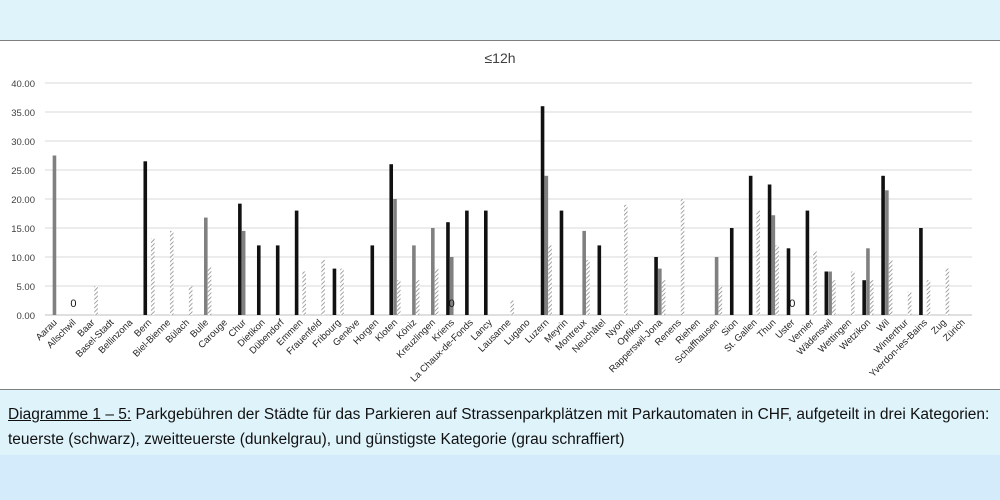 This screenshot has width=1000, height=500. Describe the element at coordinates (23, 171) in the screenshot. I see `y-tick-label: 25.00` at that location.